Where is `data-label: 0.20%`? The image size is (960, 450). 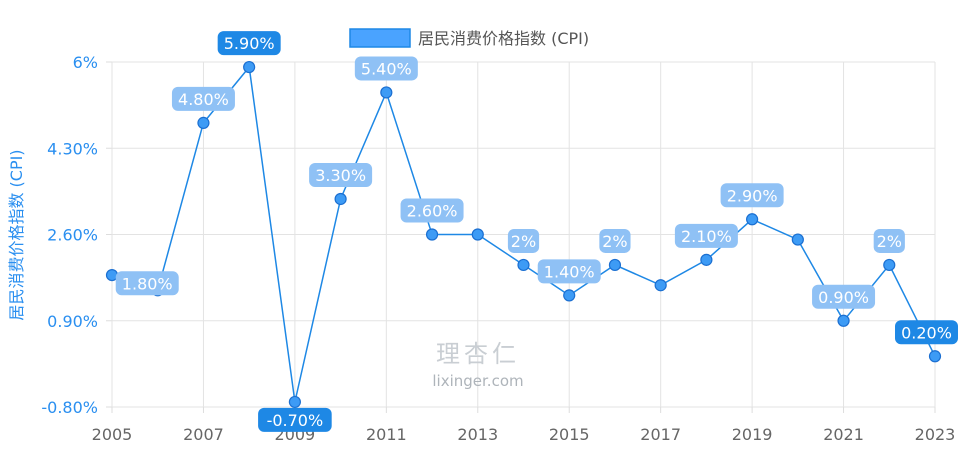
data-label: 0.20% is located at coordinates (926, 332).